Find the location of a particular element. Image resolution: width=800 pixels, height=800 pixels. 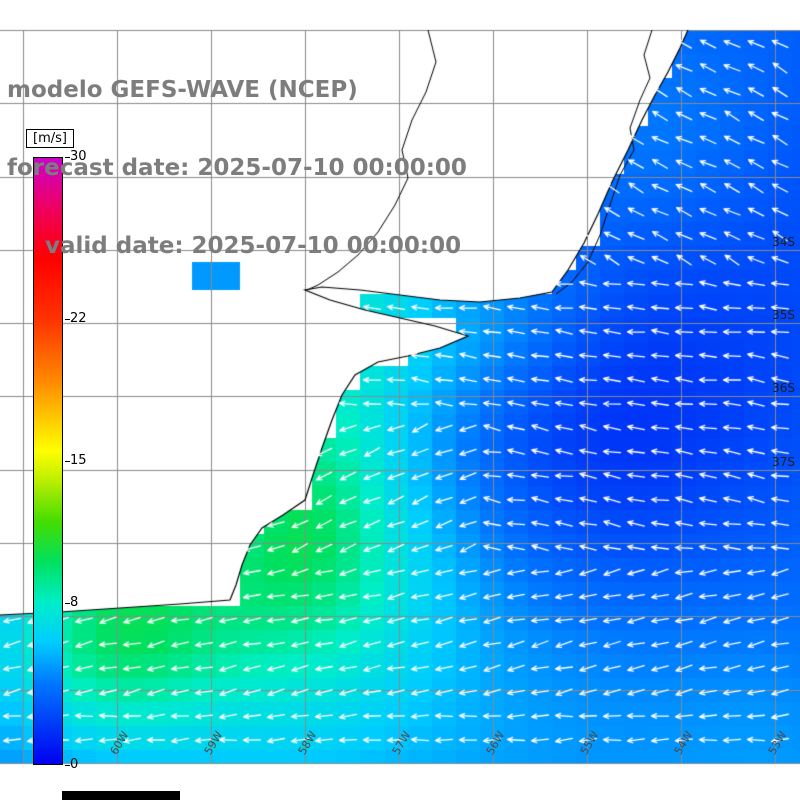

colorbar-unit-label: [m/s] is located at coordinates (50, 138).